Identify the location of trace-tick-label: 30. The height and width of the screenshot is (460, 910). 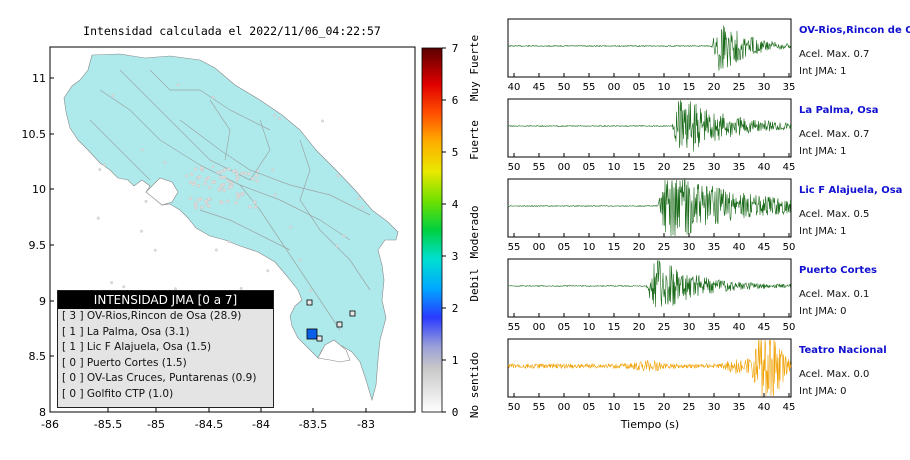
(764, 87).